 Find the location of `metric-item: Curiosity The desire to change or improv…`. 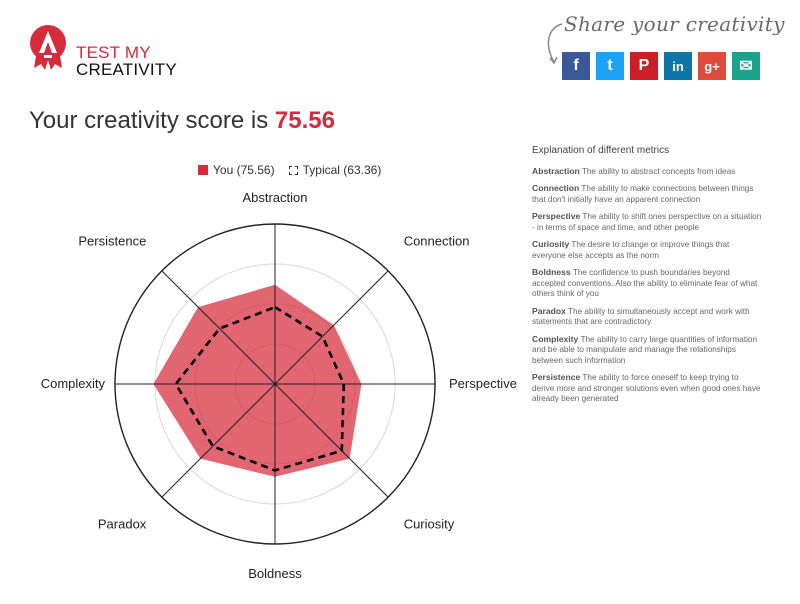

metric-item: Curiosity The desire to change or improv… is located at coordinates (647, 250).